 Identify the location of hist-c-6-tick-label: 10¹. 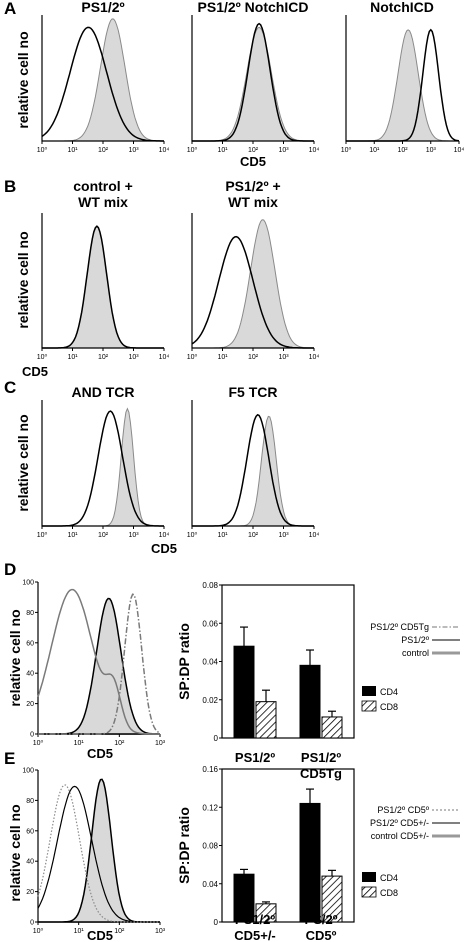
(222, 535).